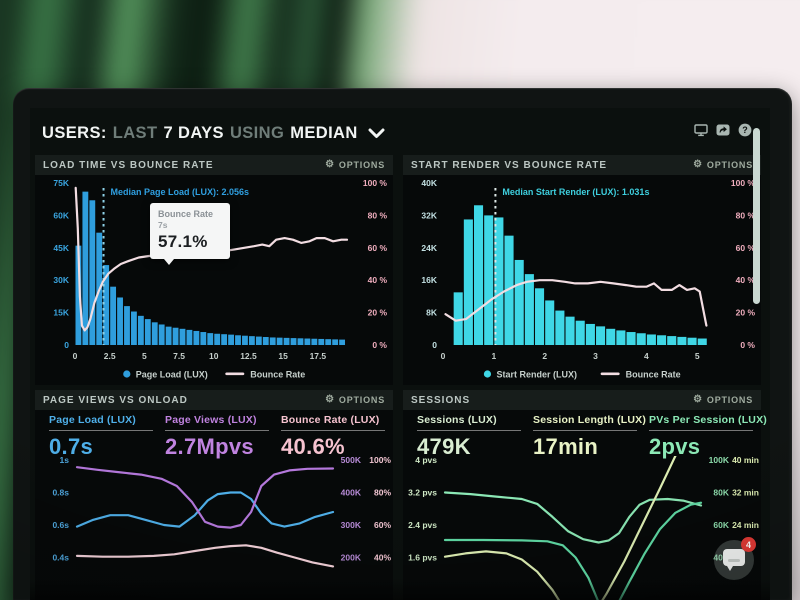 The width and height of the screenshot is (800, 600). Describe the element at coordinates (61, 183) in the screenshot. I see `svg-text: 75K` at that location.